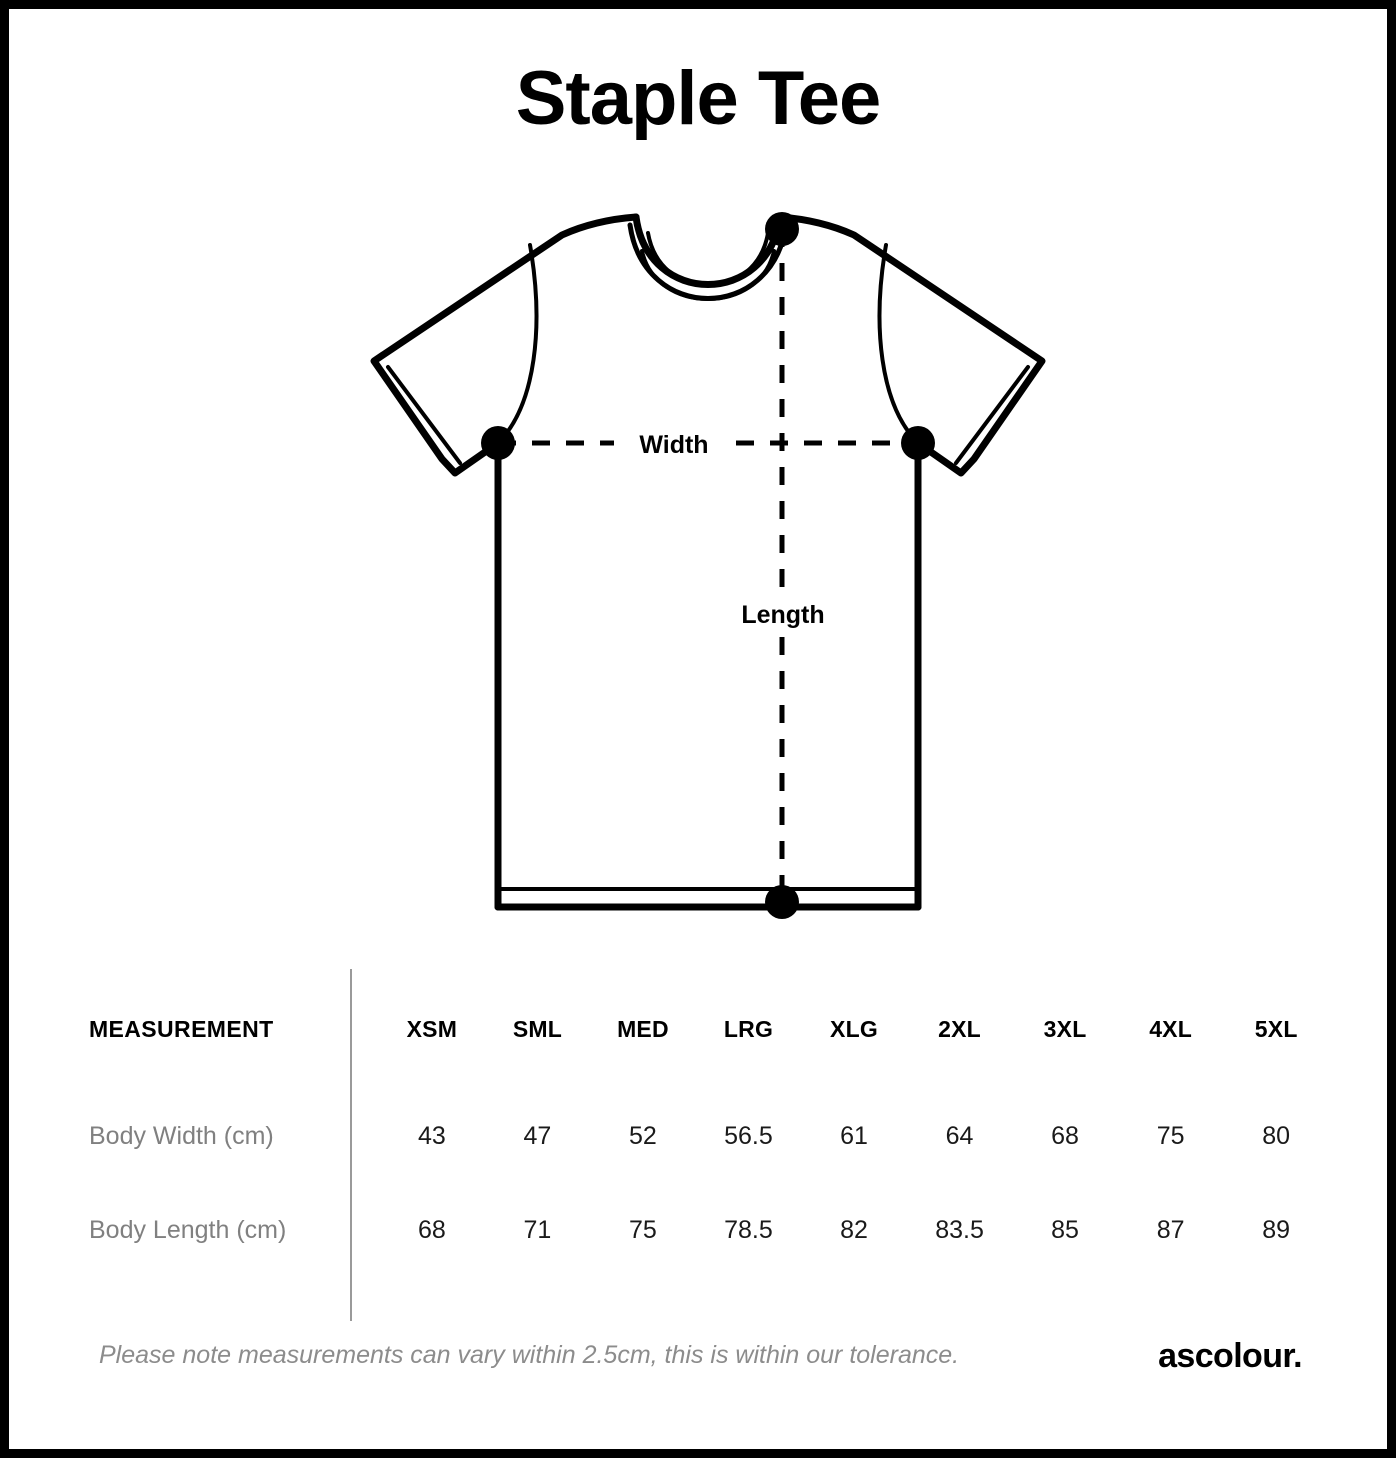  What do you see at coordinates (1276, 1229) in the screenshot?
I see `body-length-5xl: 89` at bounding box center [1276, 1229].